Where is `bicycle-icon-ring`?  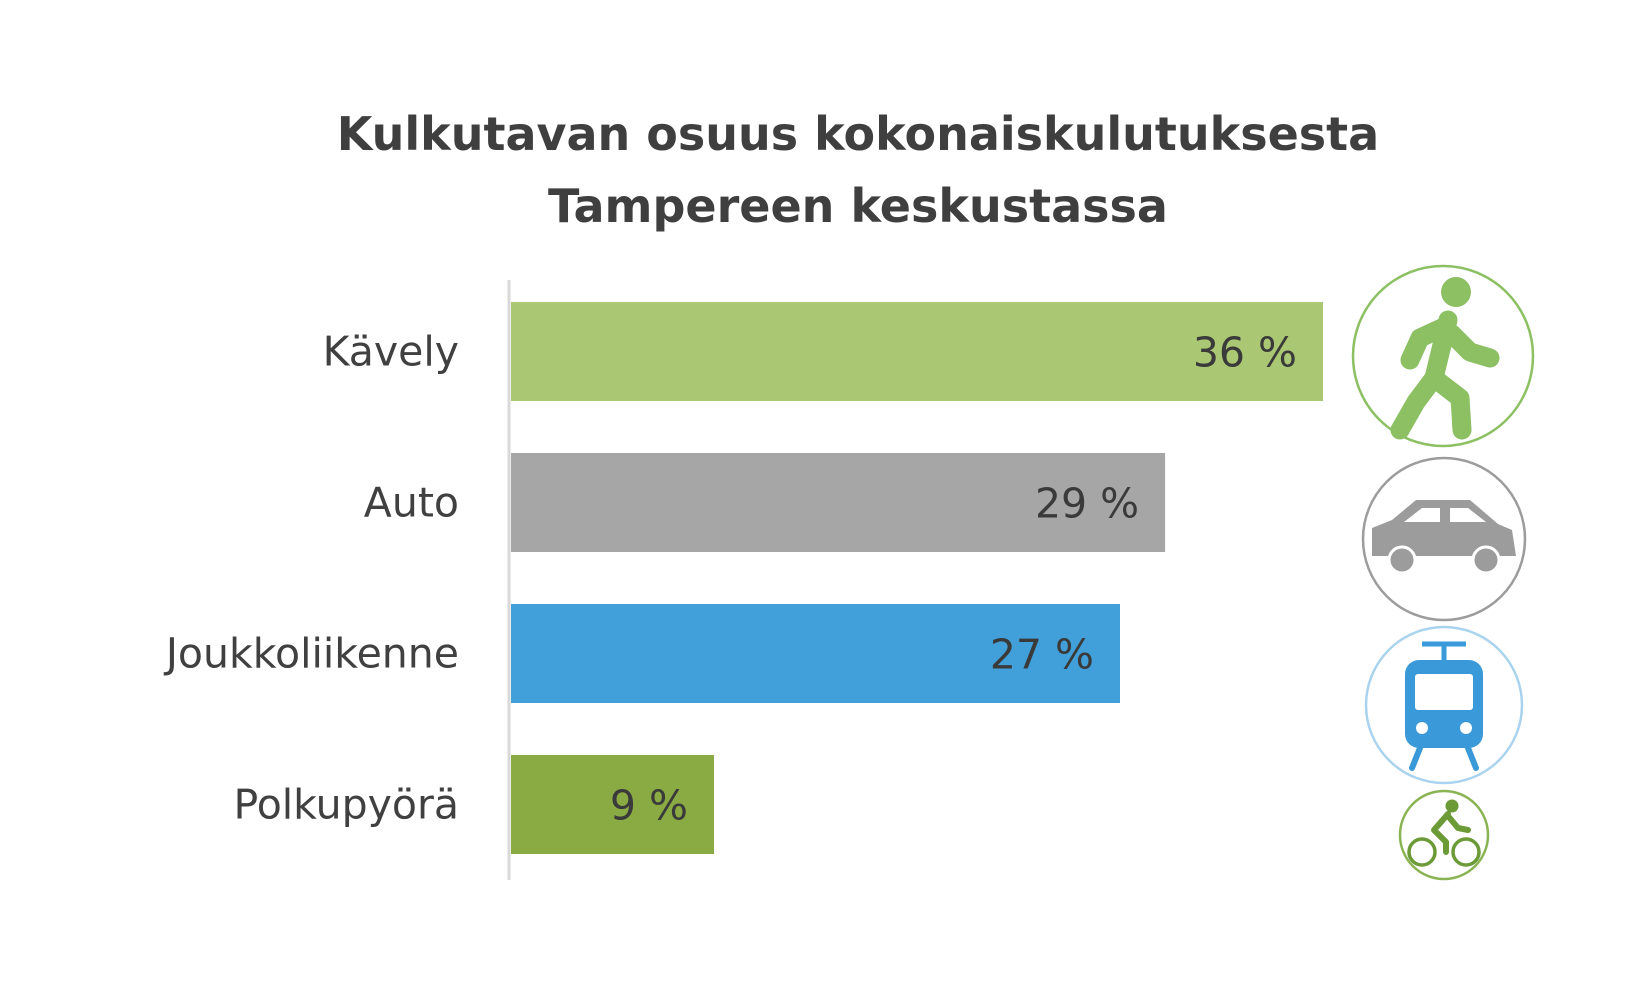
bicycle-icon-ring is located at coordinates (1444, 835).